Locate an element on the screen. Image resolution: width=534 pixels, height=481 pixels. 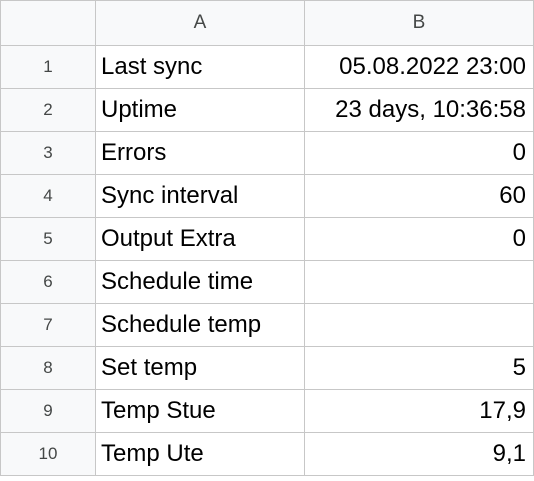
table-row: 8 Set temp 5 is located at coordinates (267, 368).